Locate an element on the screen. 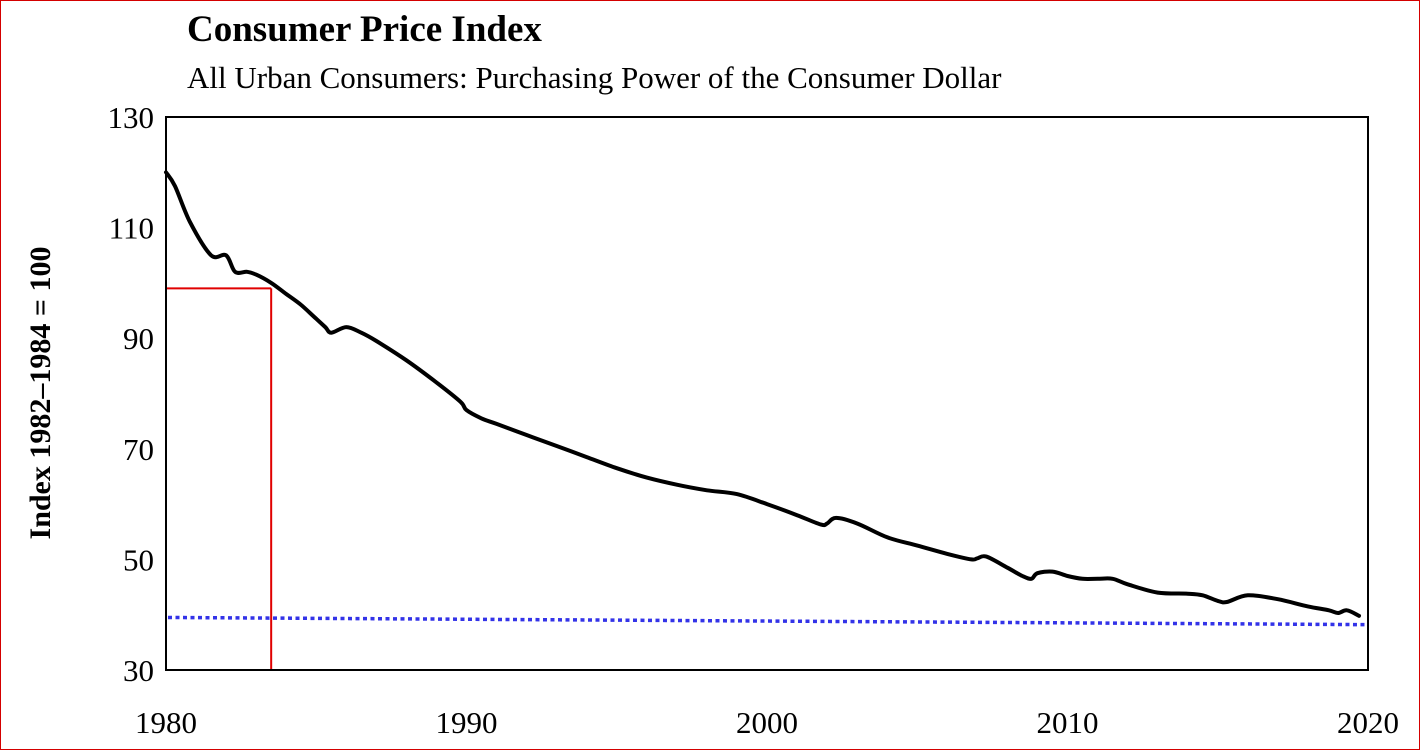 Image resolution: width=1420 pixels, height=750 pixels. x-tick-label: 1990 is located at coordinates (467, 722).